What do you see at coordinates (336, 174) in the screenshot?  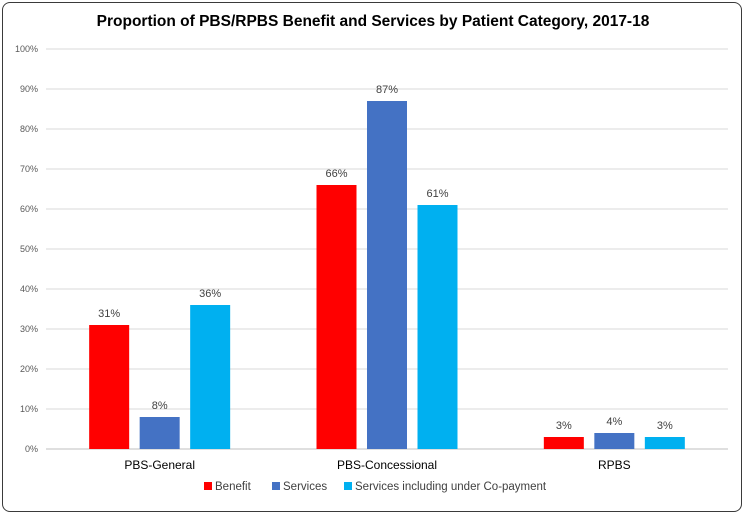 I see `data-label: 66%` at bounding box center [336, 174].